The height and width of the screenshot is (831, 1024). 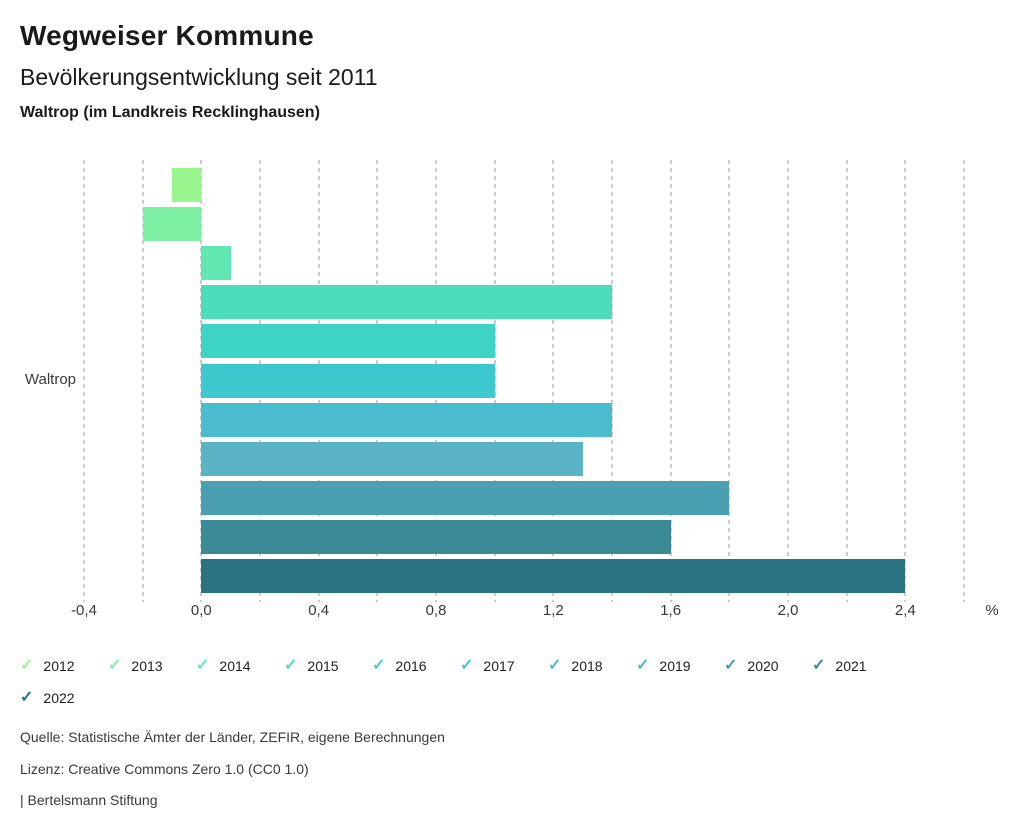 I want to click on bar-2020, so click(x=465, y=497).